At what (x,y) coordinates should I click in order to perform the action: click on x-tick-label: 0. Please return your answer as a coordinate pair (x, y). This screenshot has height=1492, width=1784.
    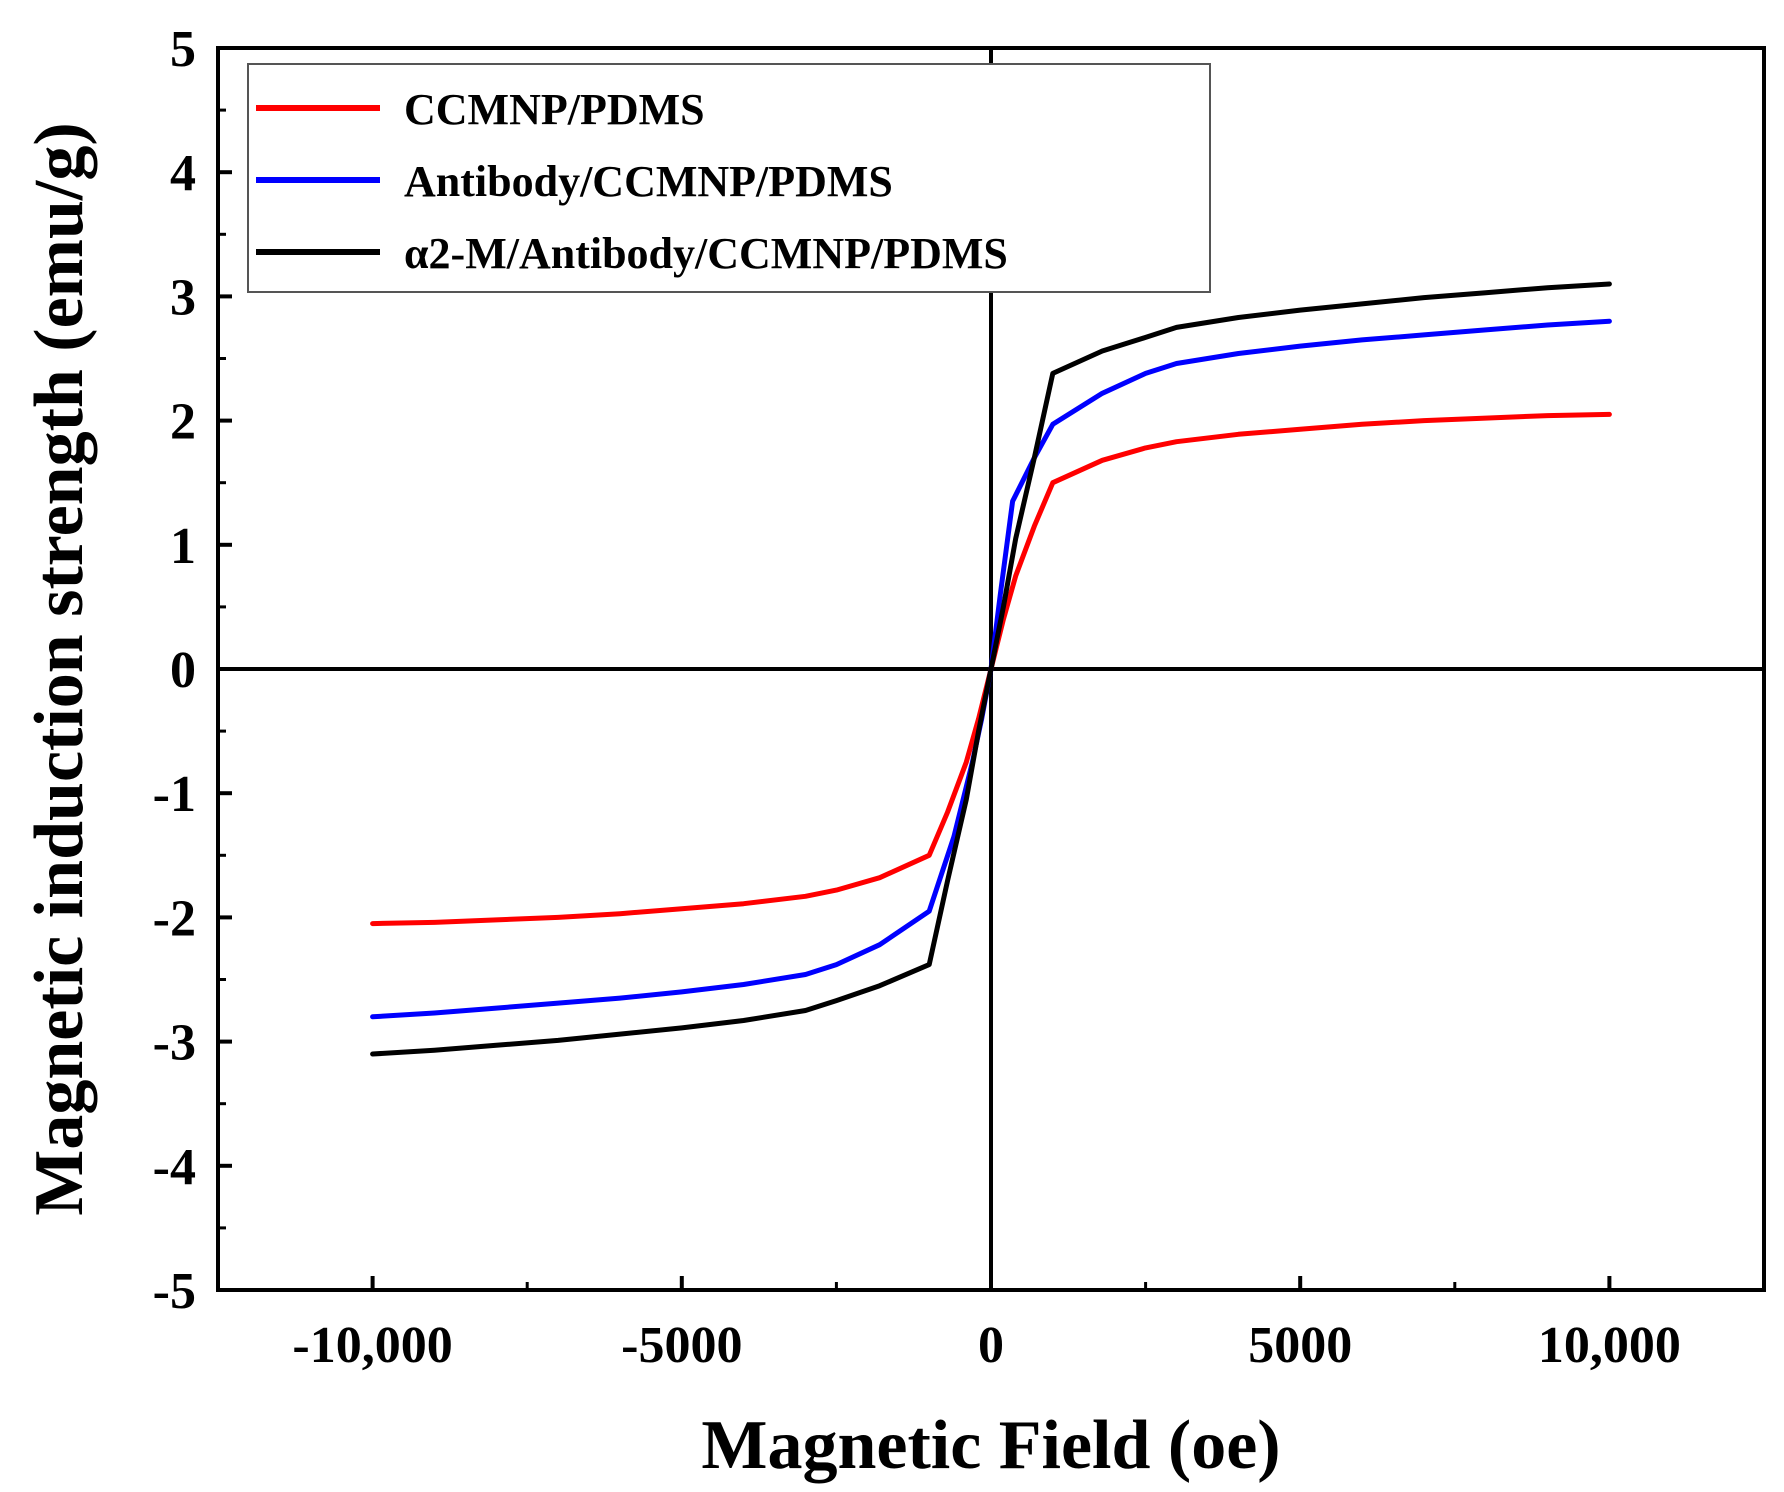
    Looking at the image, I should click on (991, 1345).